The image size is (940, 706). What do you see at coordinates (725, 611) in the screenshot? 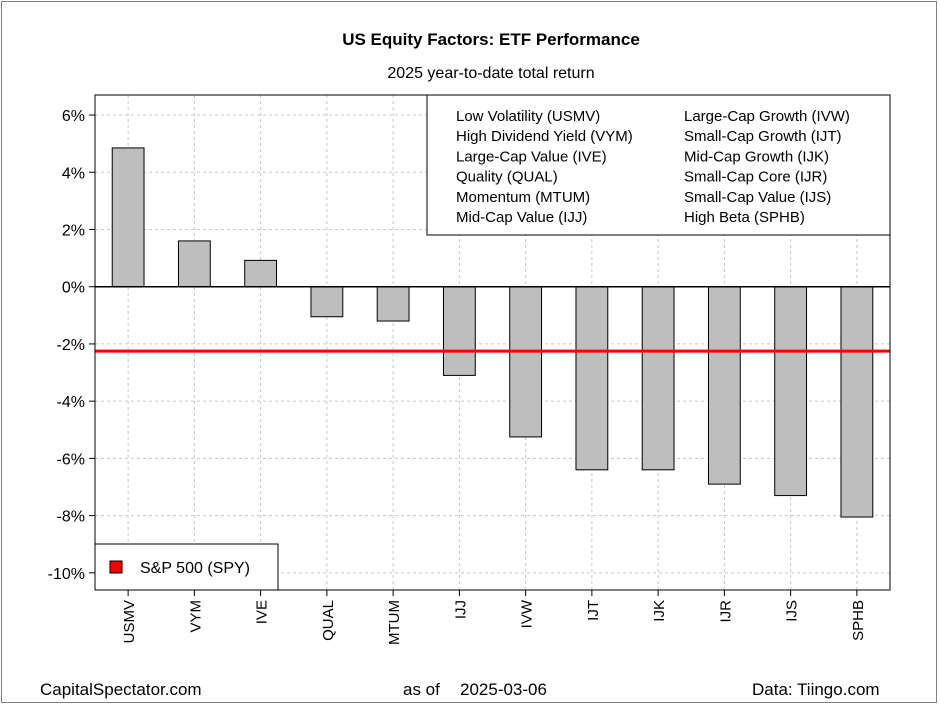
I see `x-tick-label-ijr: IJR` at bounding box center [725, 611].